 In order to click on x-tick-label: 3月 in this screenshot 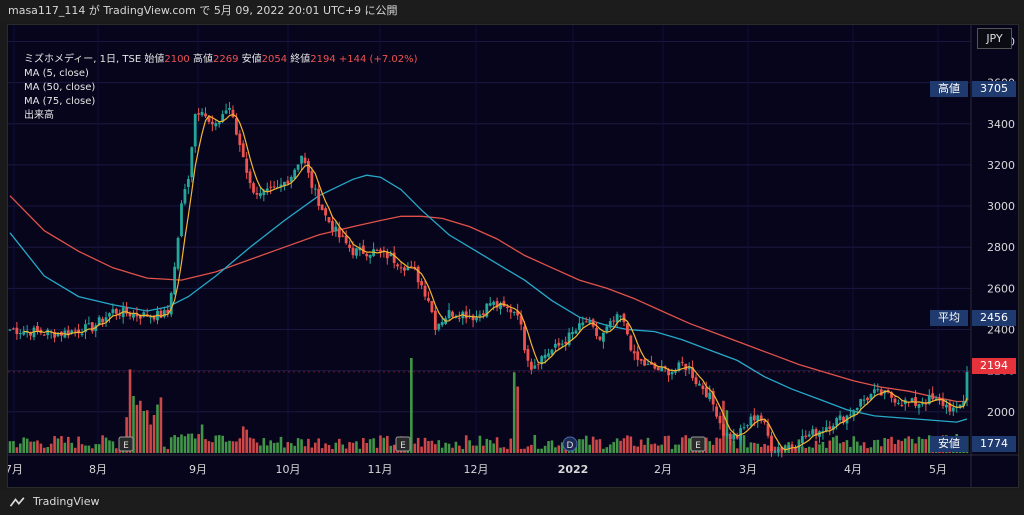, I will do `click(748, 469)`.